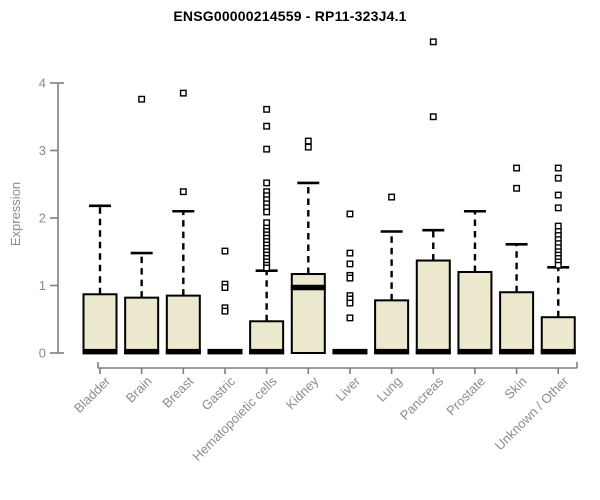 The width and height of the screenshot is (600, 500). I want to click on y-tick-label: 0, so click(42, 353).